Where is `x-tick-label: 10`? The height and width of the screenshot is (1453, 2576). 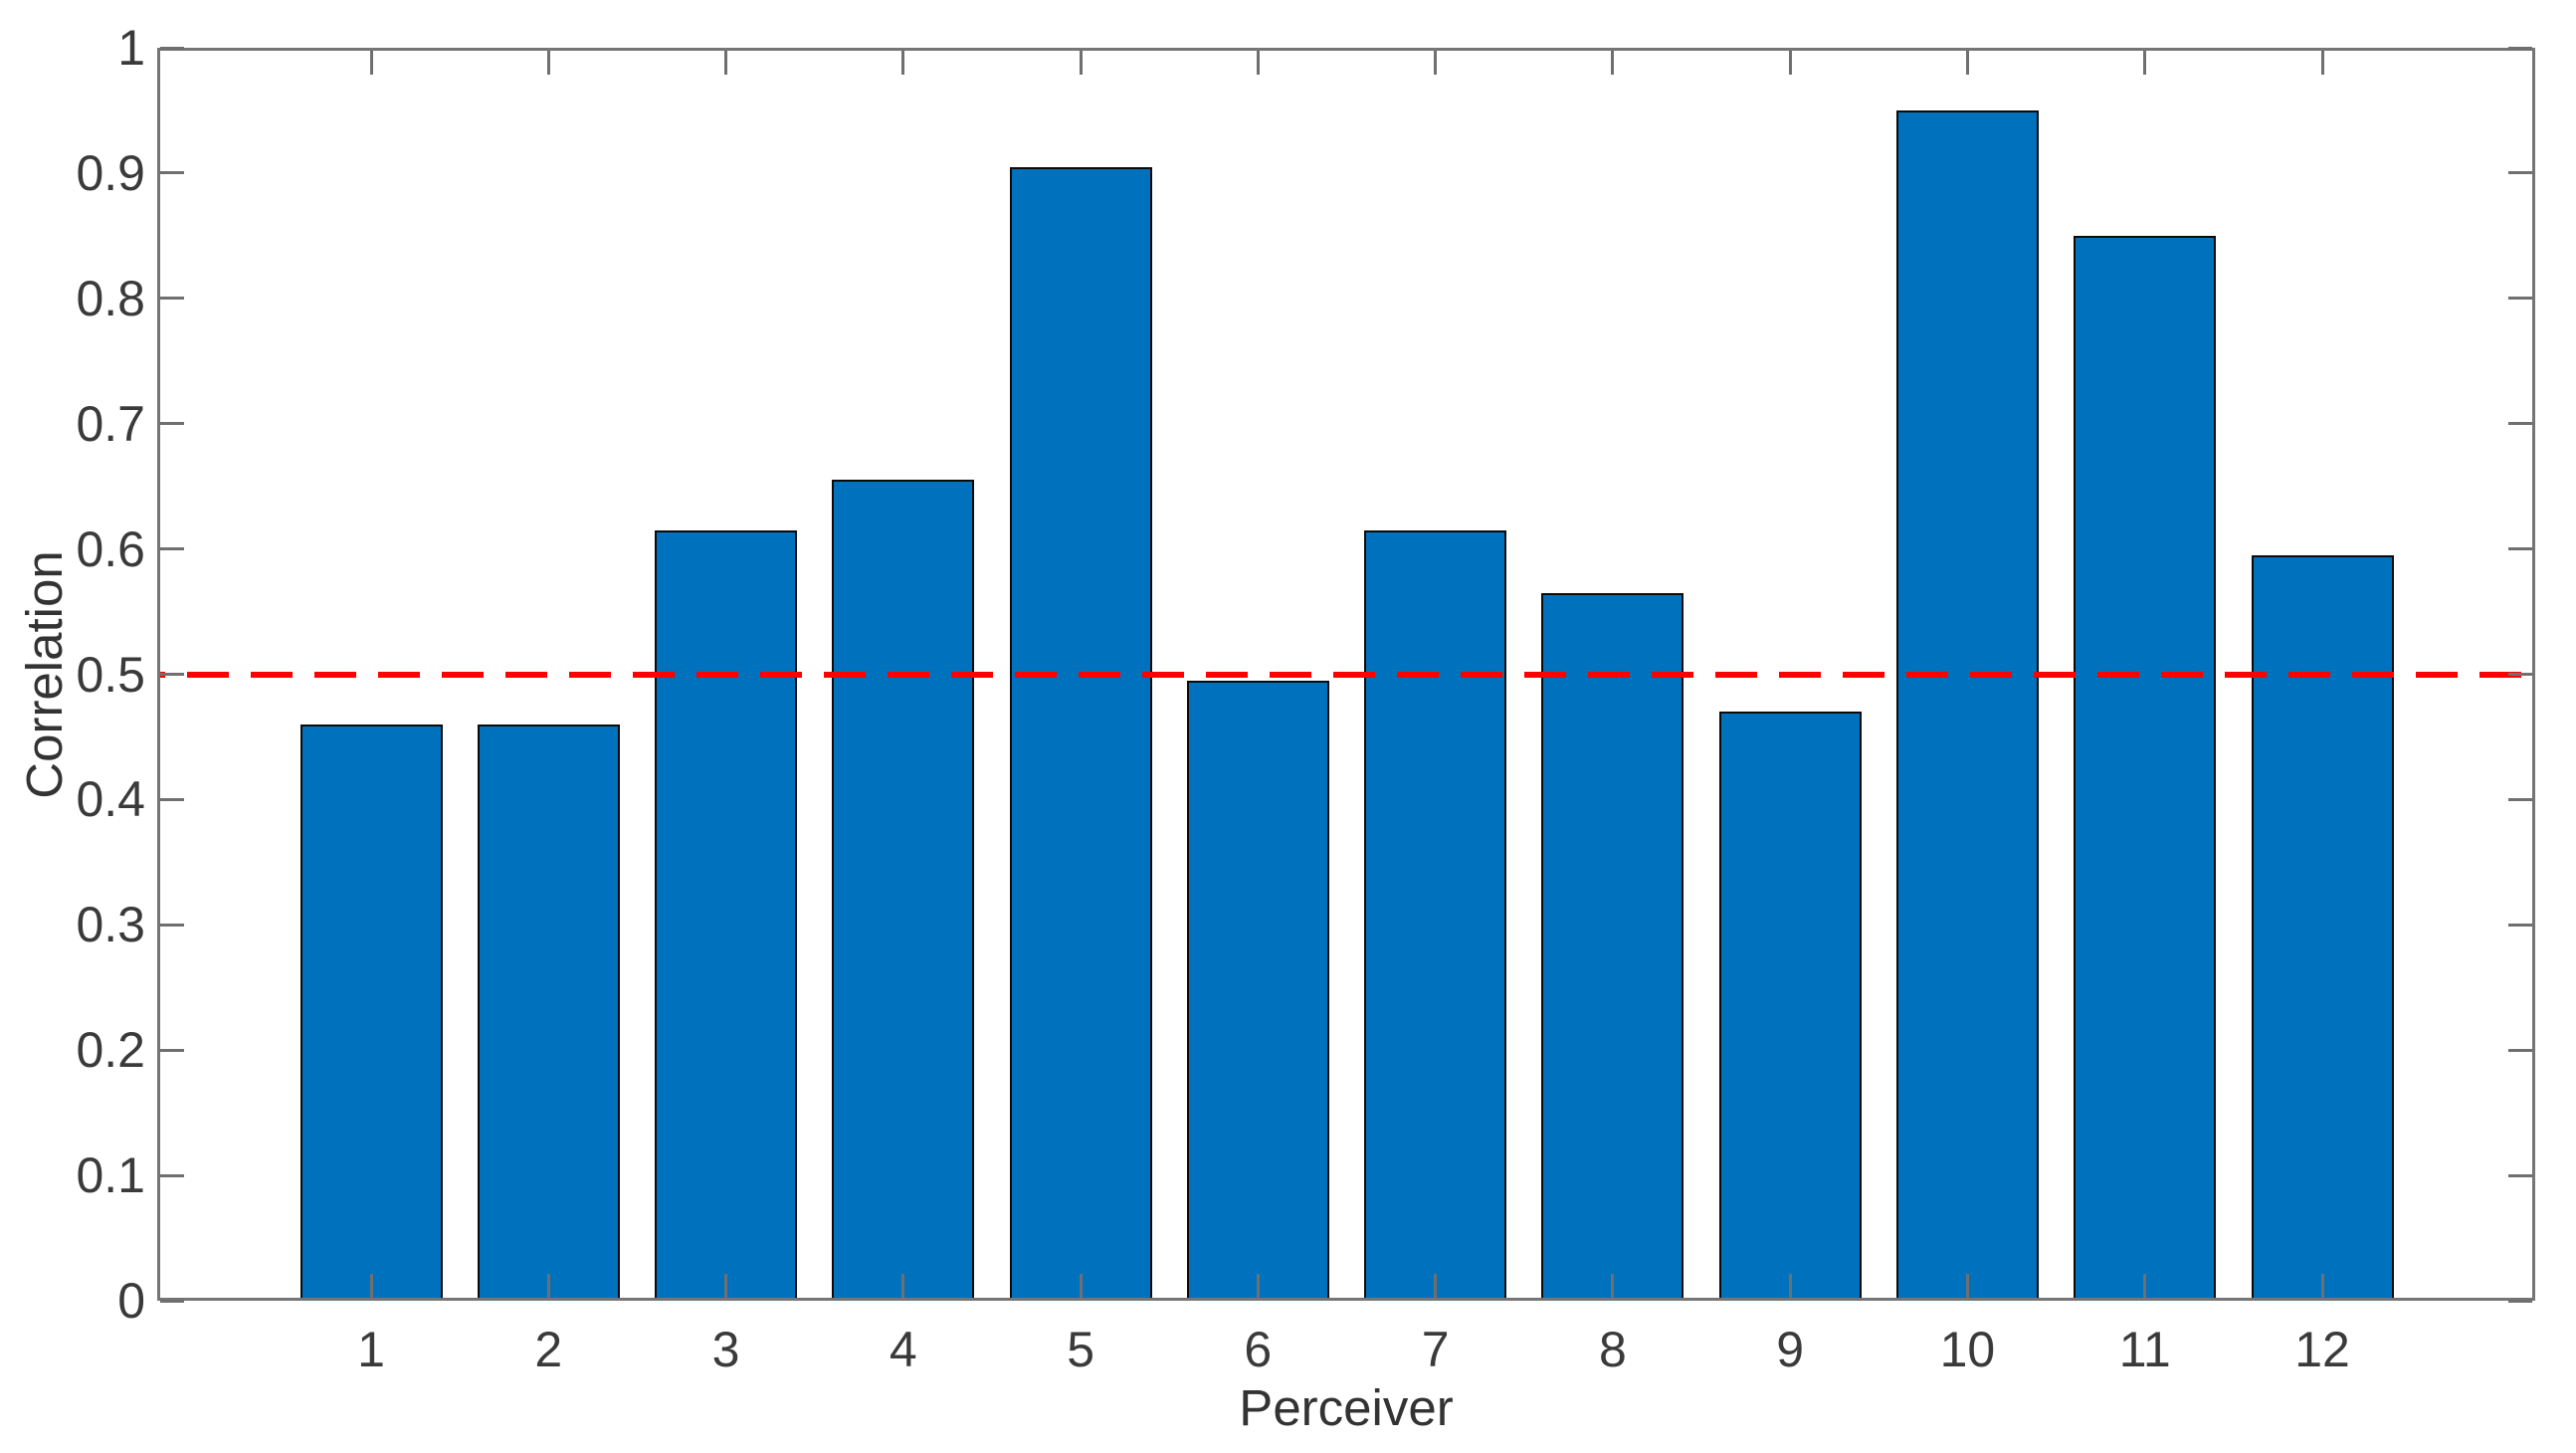
x-tick-label: 10 is located at coordinates (1967, 1349).